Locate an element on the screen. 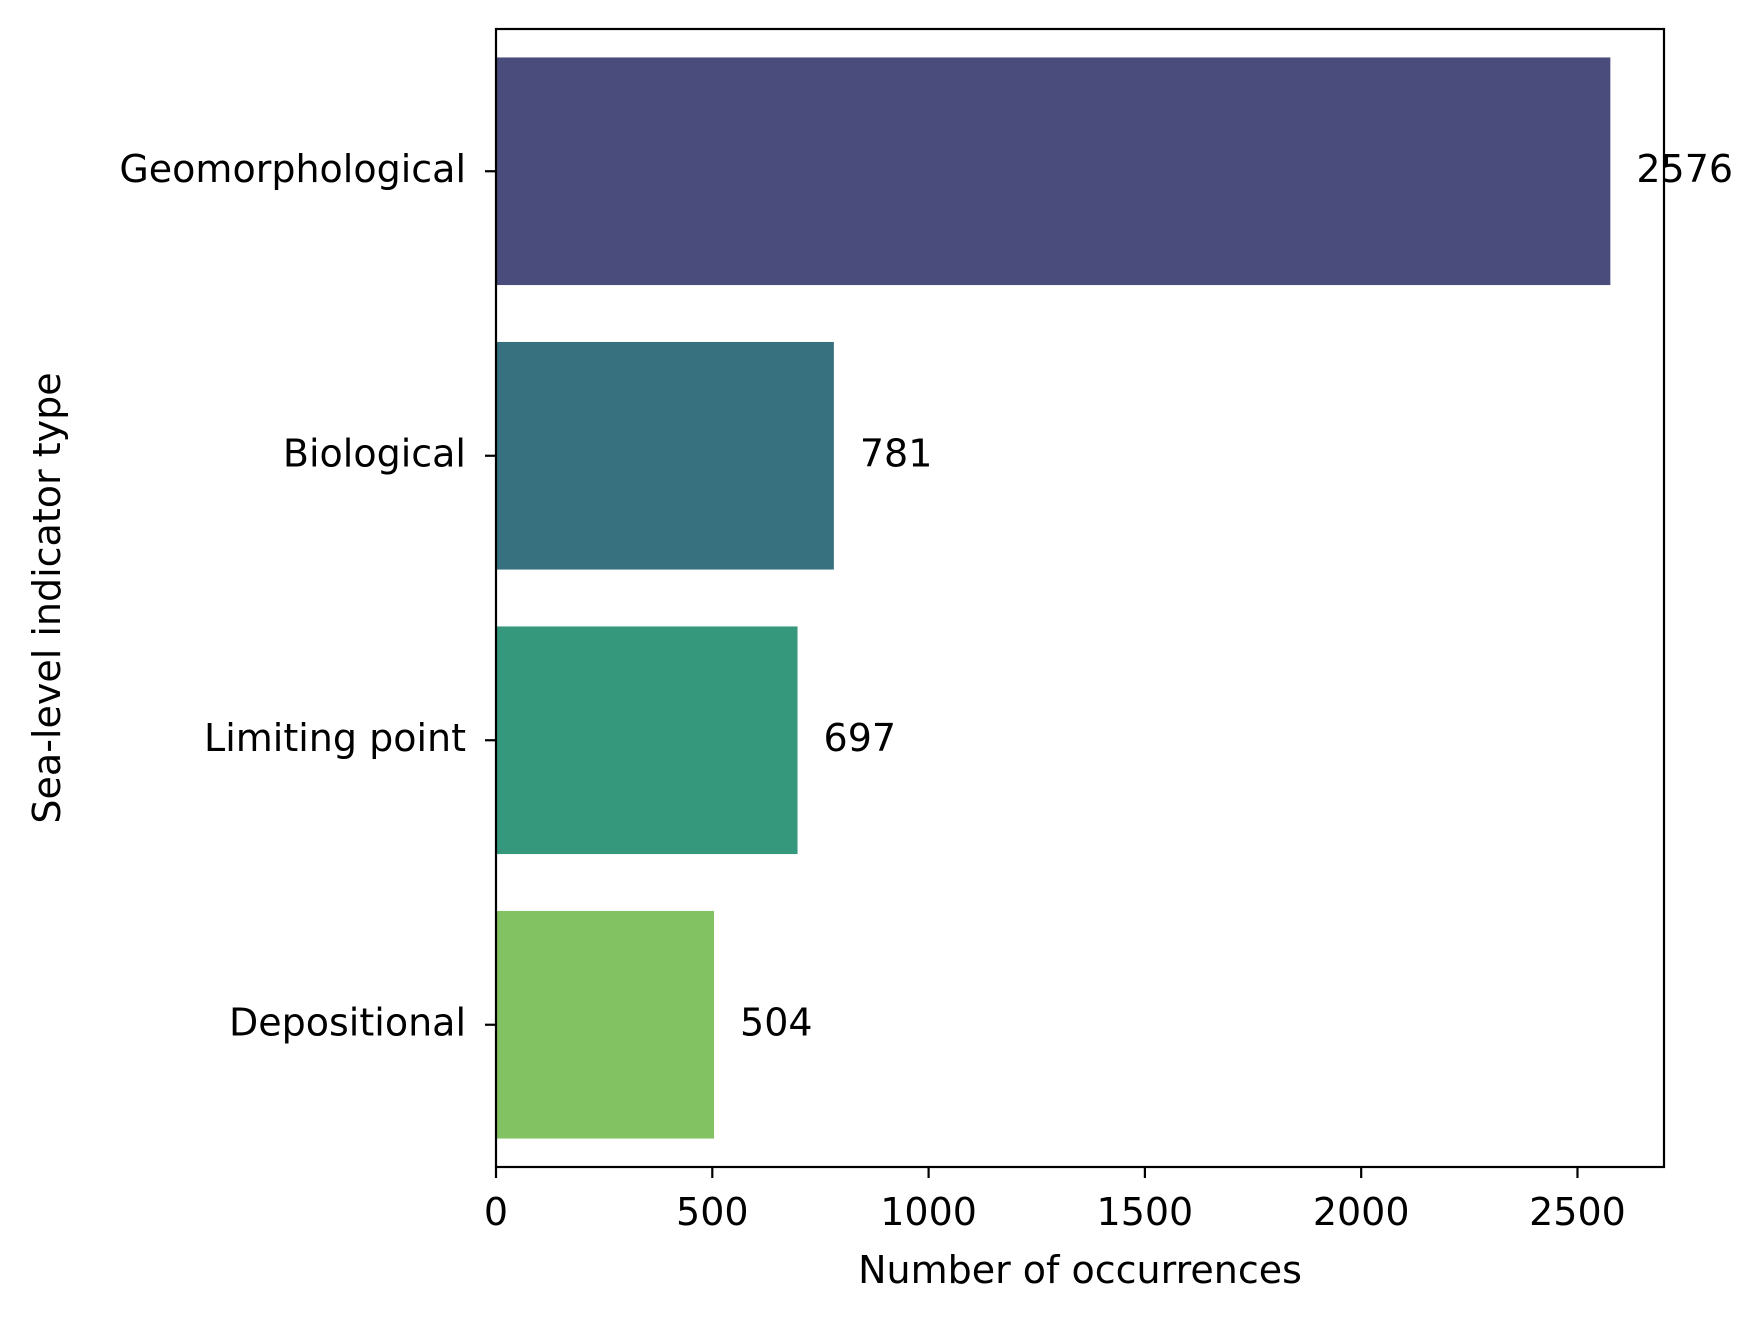  y-tick-label: Limiting point is located at coordinates (335, 738).